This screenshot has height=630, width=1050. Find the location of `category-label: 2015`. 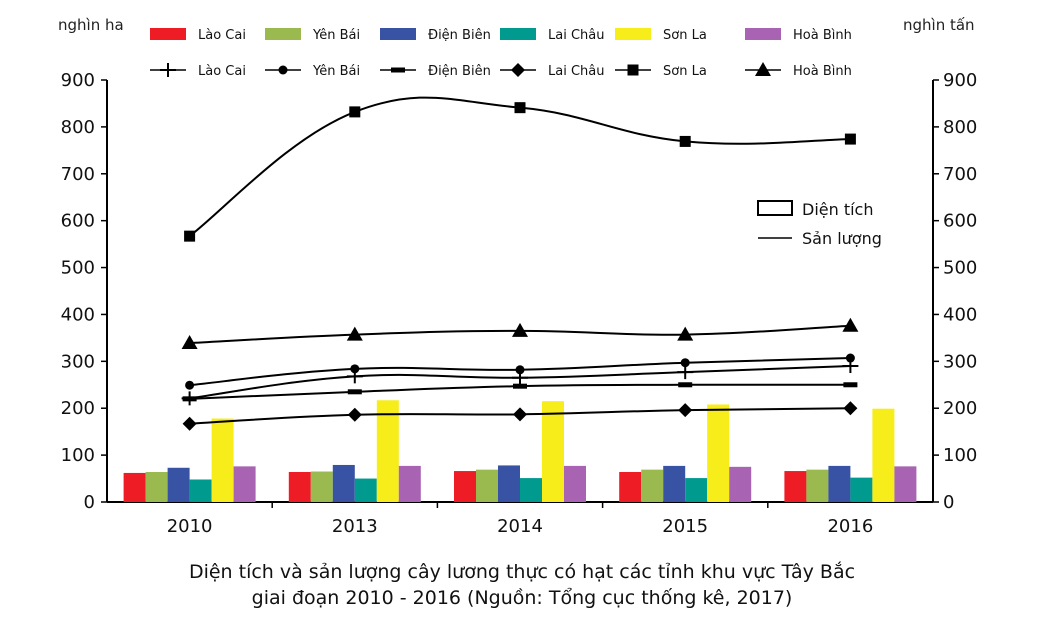

category-label: 2015 is located at coordinates (685, 526).